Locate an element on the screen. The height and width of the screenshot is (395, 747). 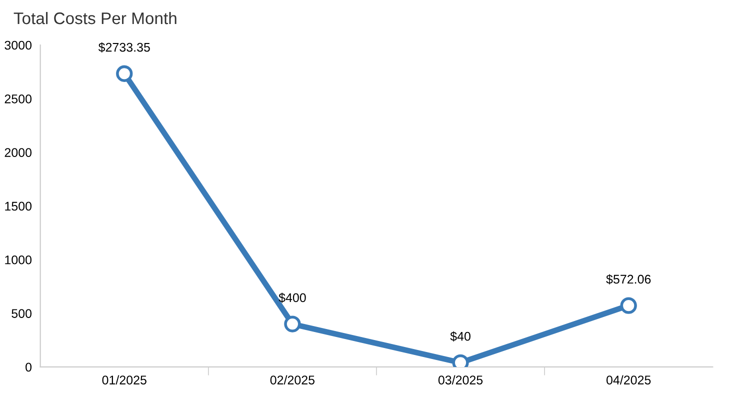
x-tick-label: 03/2025 is located at coordinates (460, 379).